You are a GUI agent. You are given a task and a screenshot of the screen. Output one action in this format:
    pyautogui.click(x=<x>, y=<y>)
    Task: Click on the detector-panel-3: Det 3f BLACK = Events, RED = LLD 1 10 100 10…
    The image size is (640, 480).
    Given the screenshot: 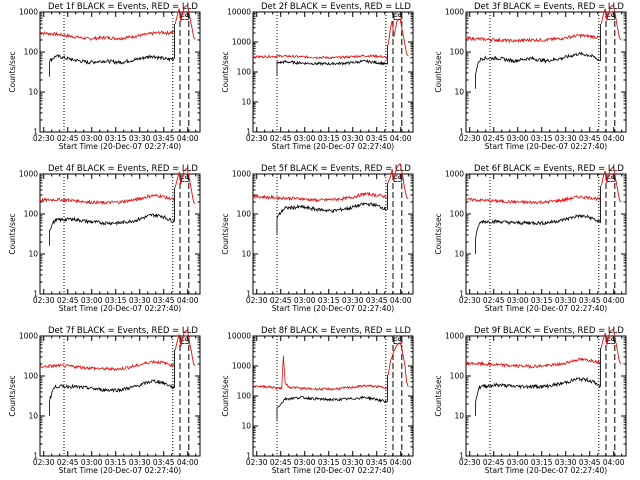 What is the action you would take?
    pyautogui.click(x=530, y=76)
    